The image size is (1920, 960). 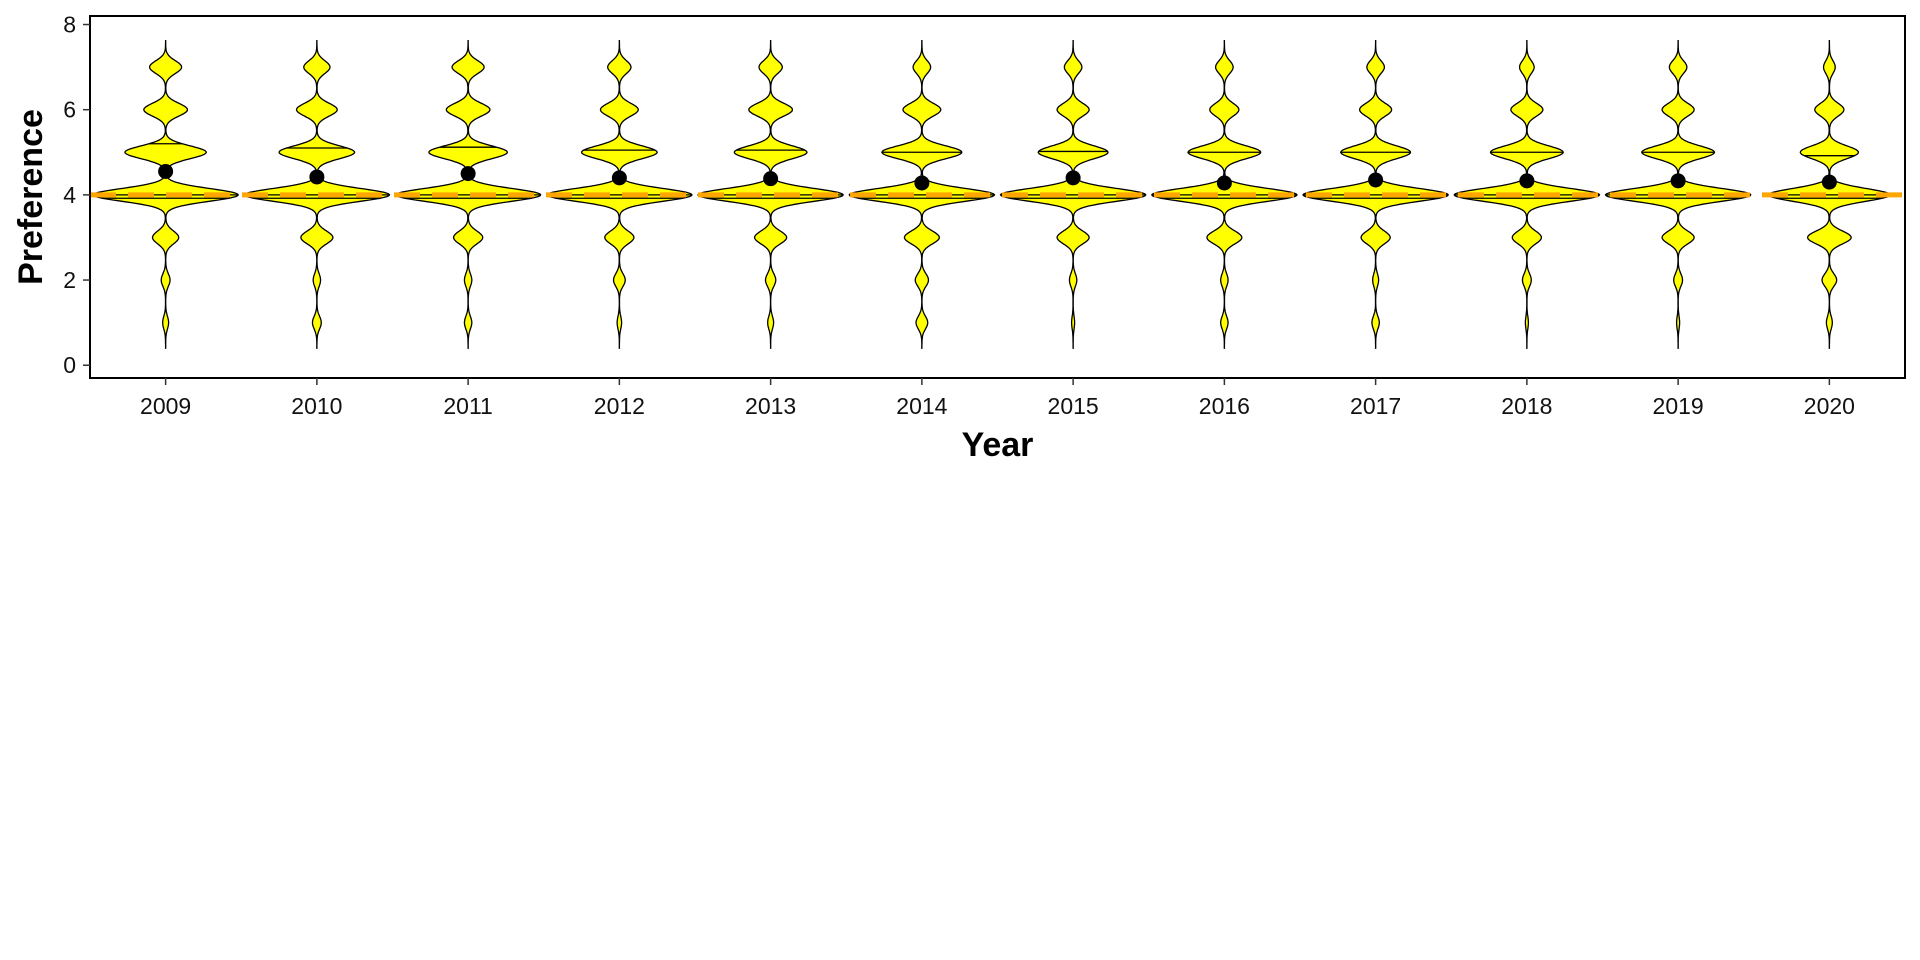 What do you see at coordinates (1375, 406) in the screenshot?
I see `x-tick-label-2017: 2017` at bounding box center [1375, 406].